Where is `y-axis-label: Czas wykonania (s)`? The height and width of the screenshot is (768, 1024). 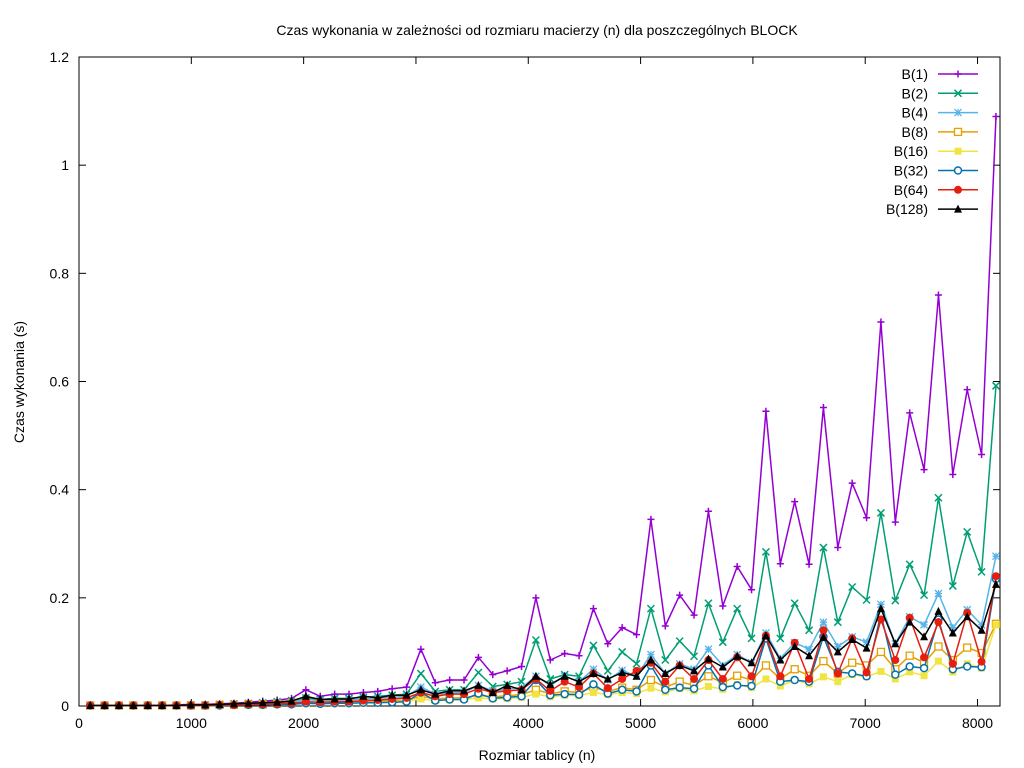 y-axis-label: Czas wykonania (s) is located at coordinates (19, 382).